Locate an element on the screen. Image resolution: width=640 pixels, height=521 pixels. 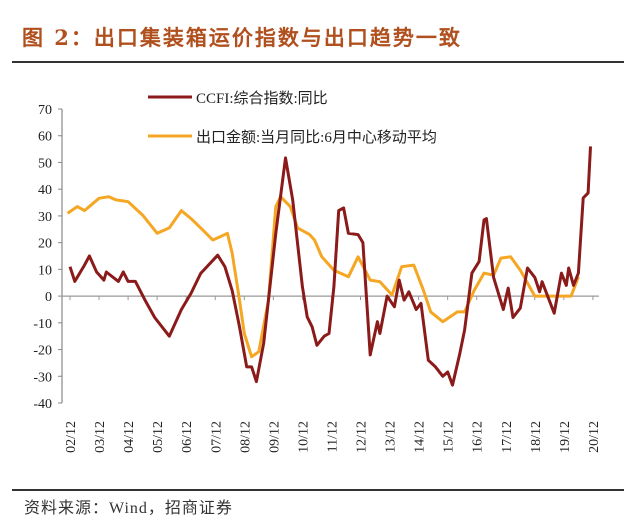
y-tick-label: -10 is located at coordinates (42, 324).